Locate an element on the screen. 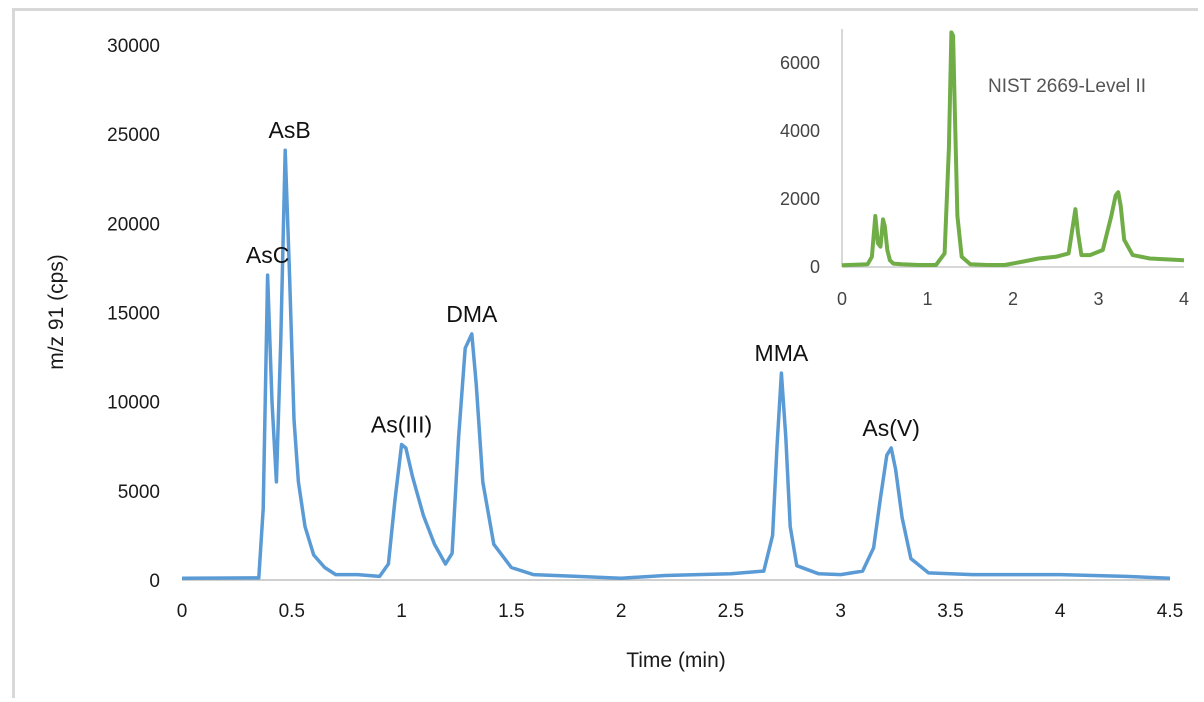  y-axis-title: m/z 91 (cps) is located at coordinates (56, 312).